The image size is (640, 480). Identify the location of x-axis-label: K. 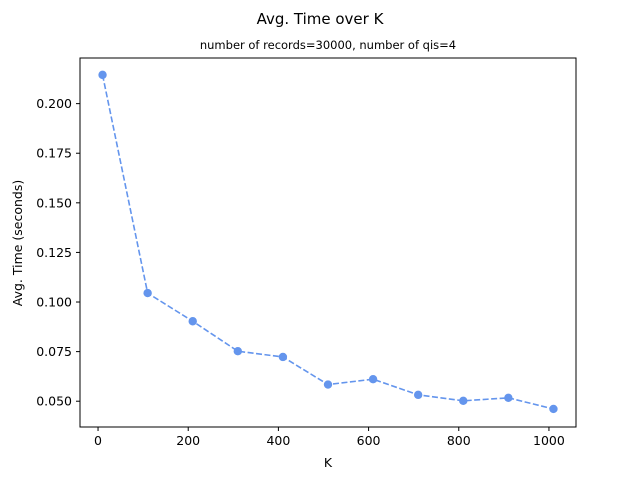
(328, 462).